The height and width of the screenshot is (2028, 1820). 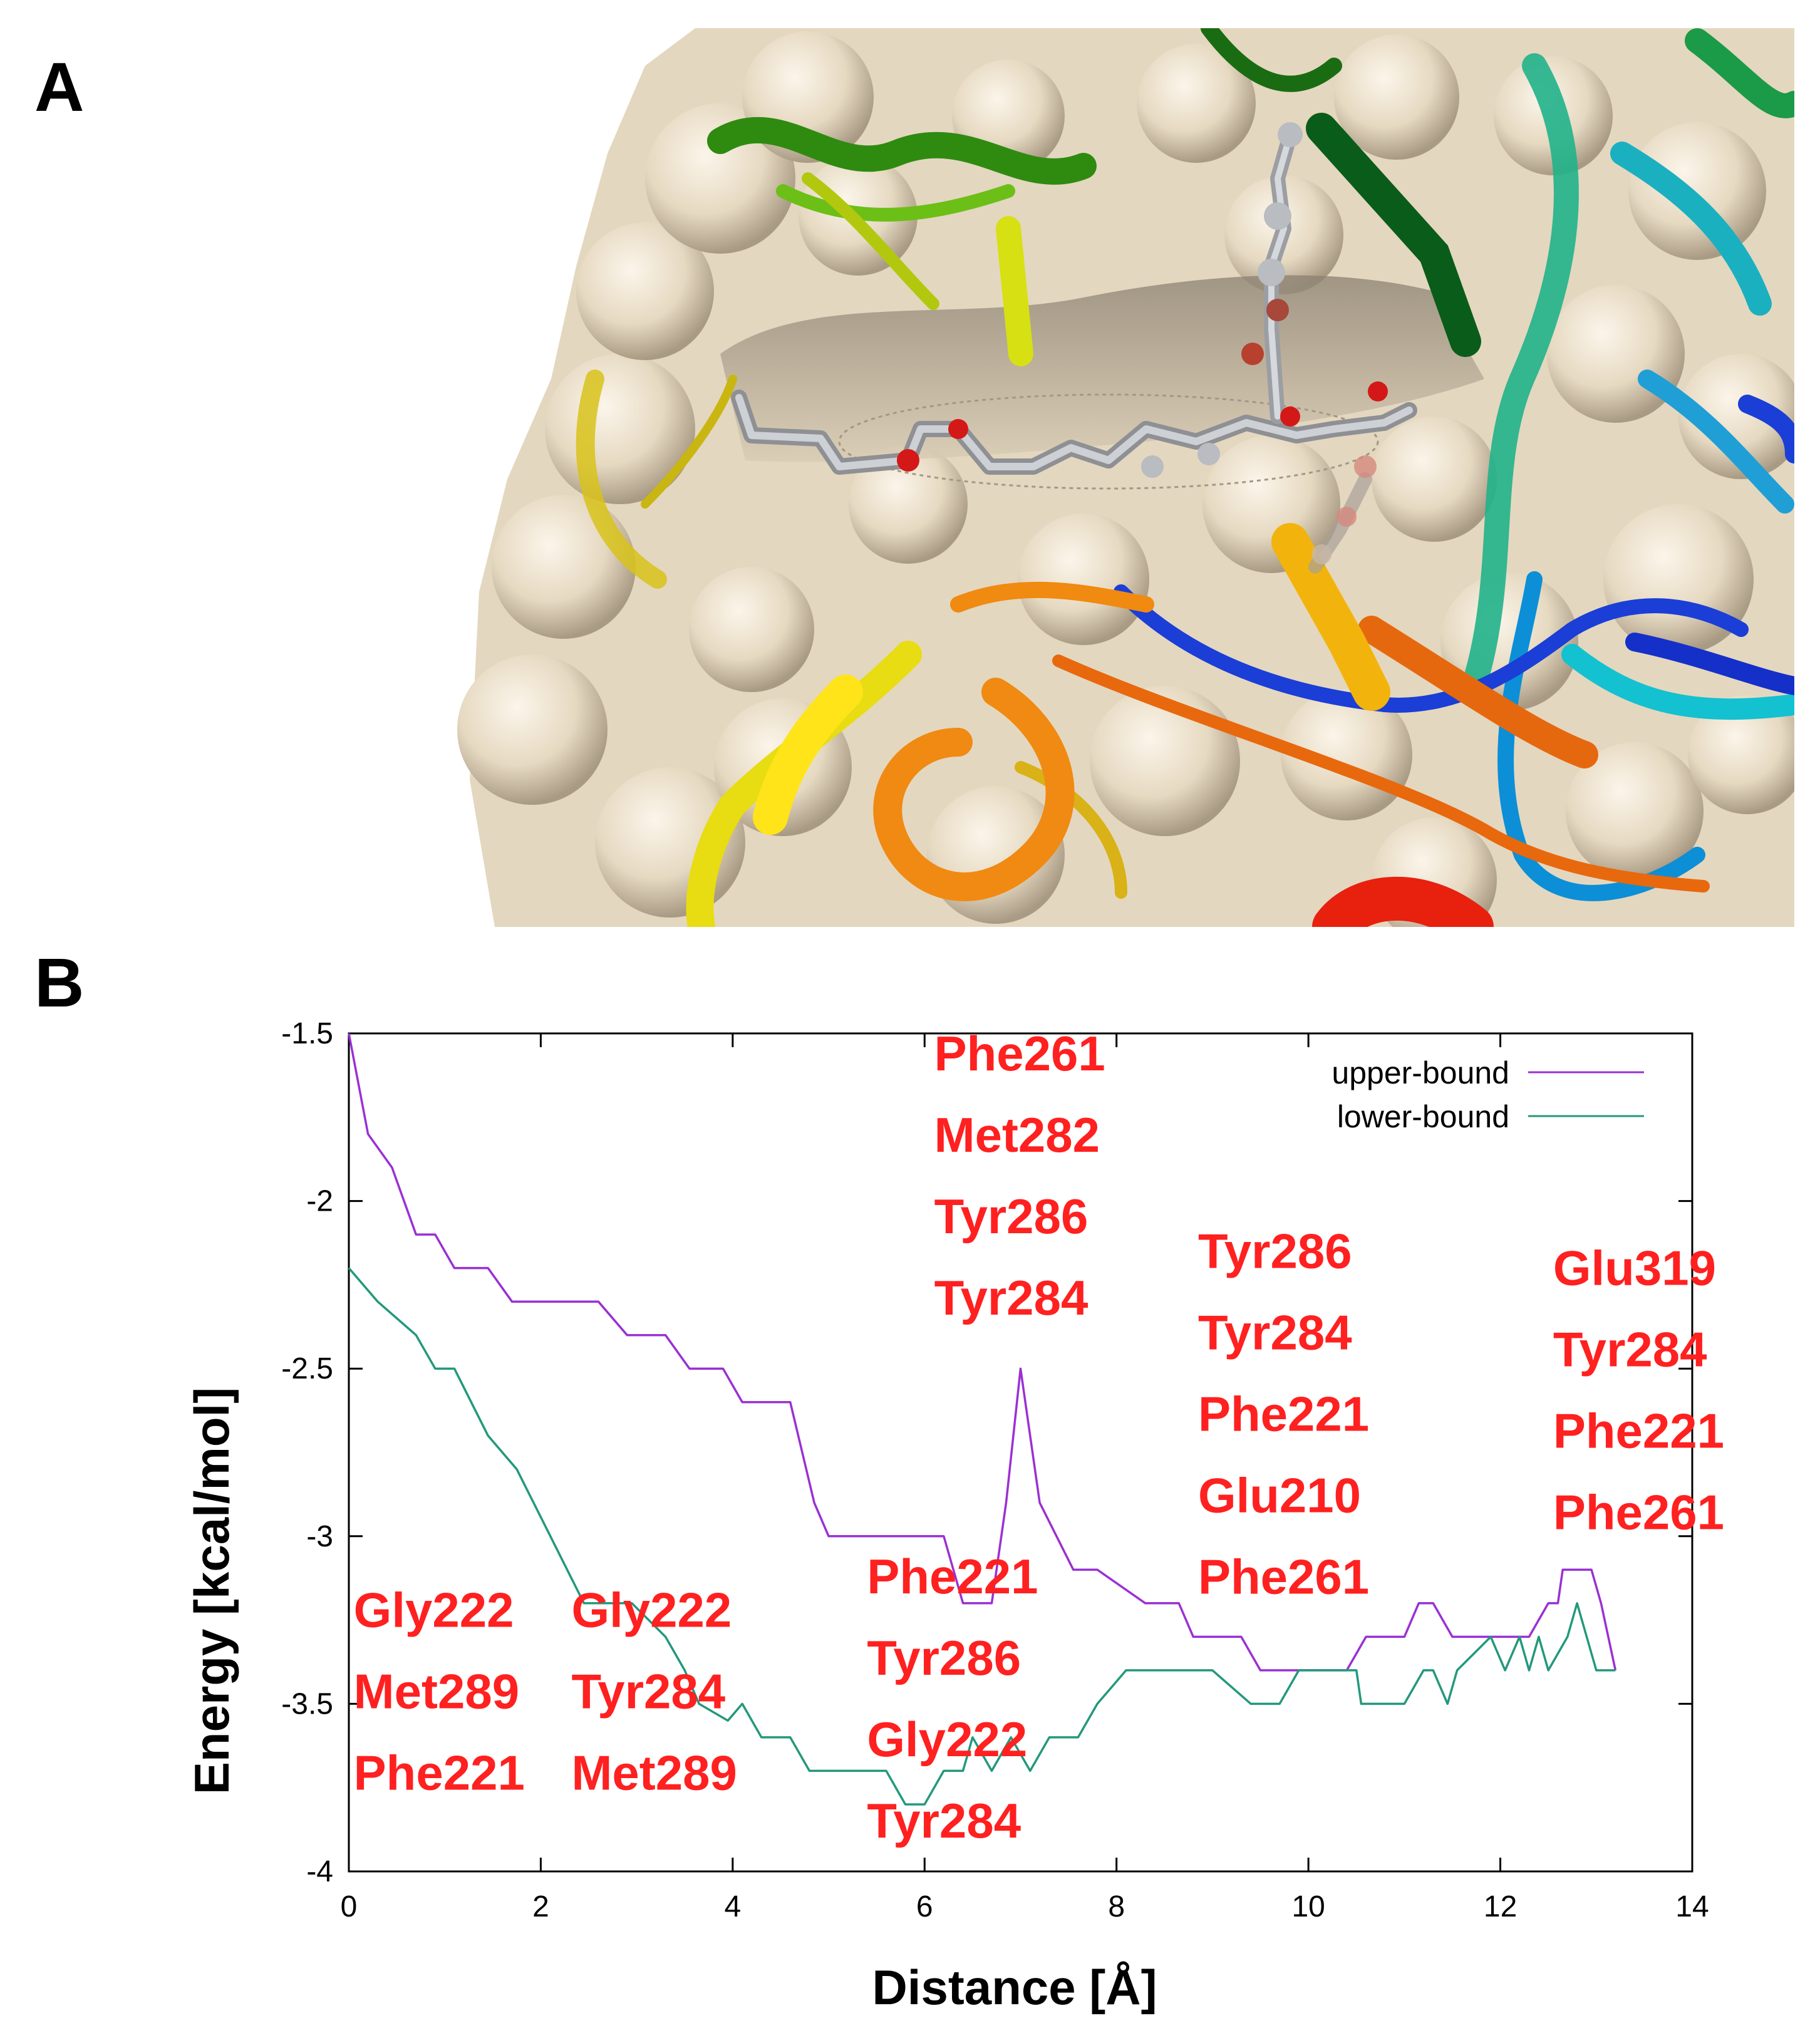 I want to click on x-tick-label: 6, so click(x=925, y=1906).